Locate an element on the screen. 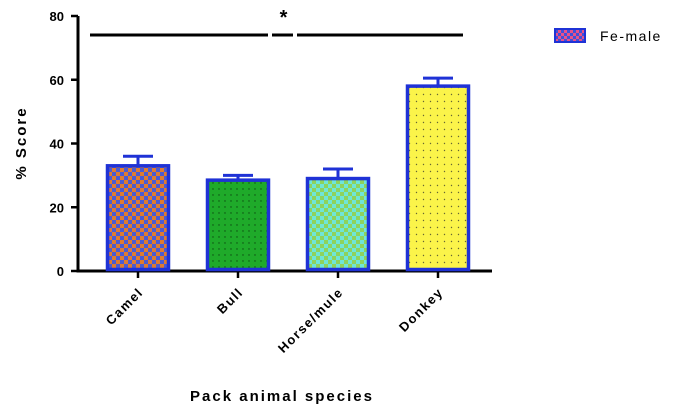 The image size is (691, 411). significance-annotation: * is located at coordinates (276, 22).